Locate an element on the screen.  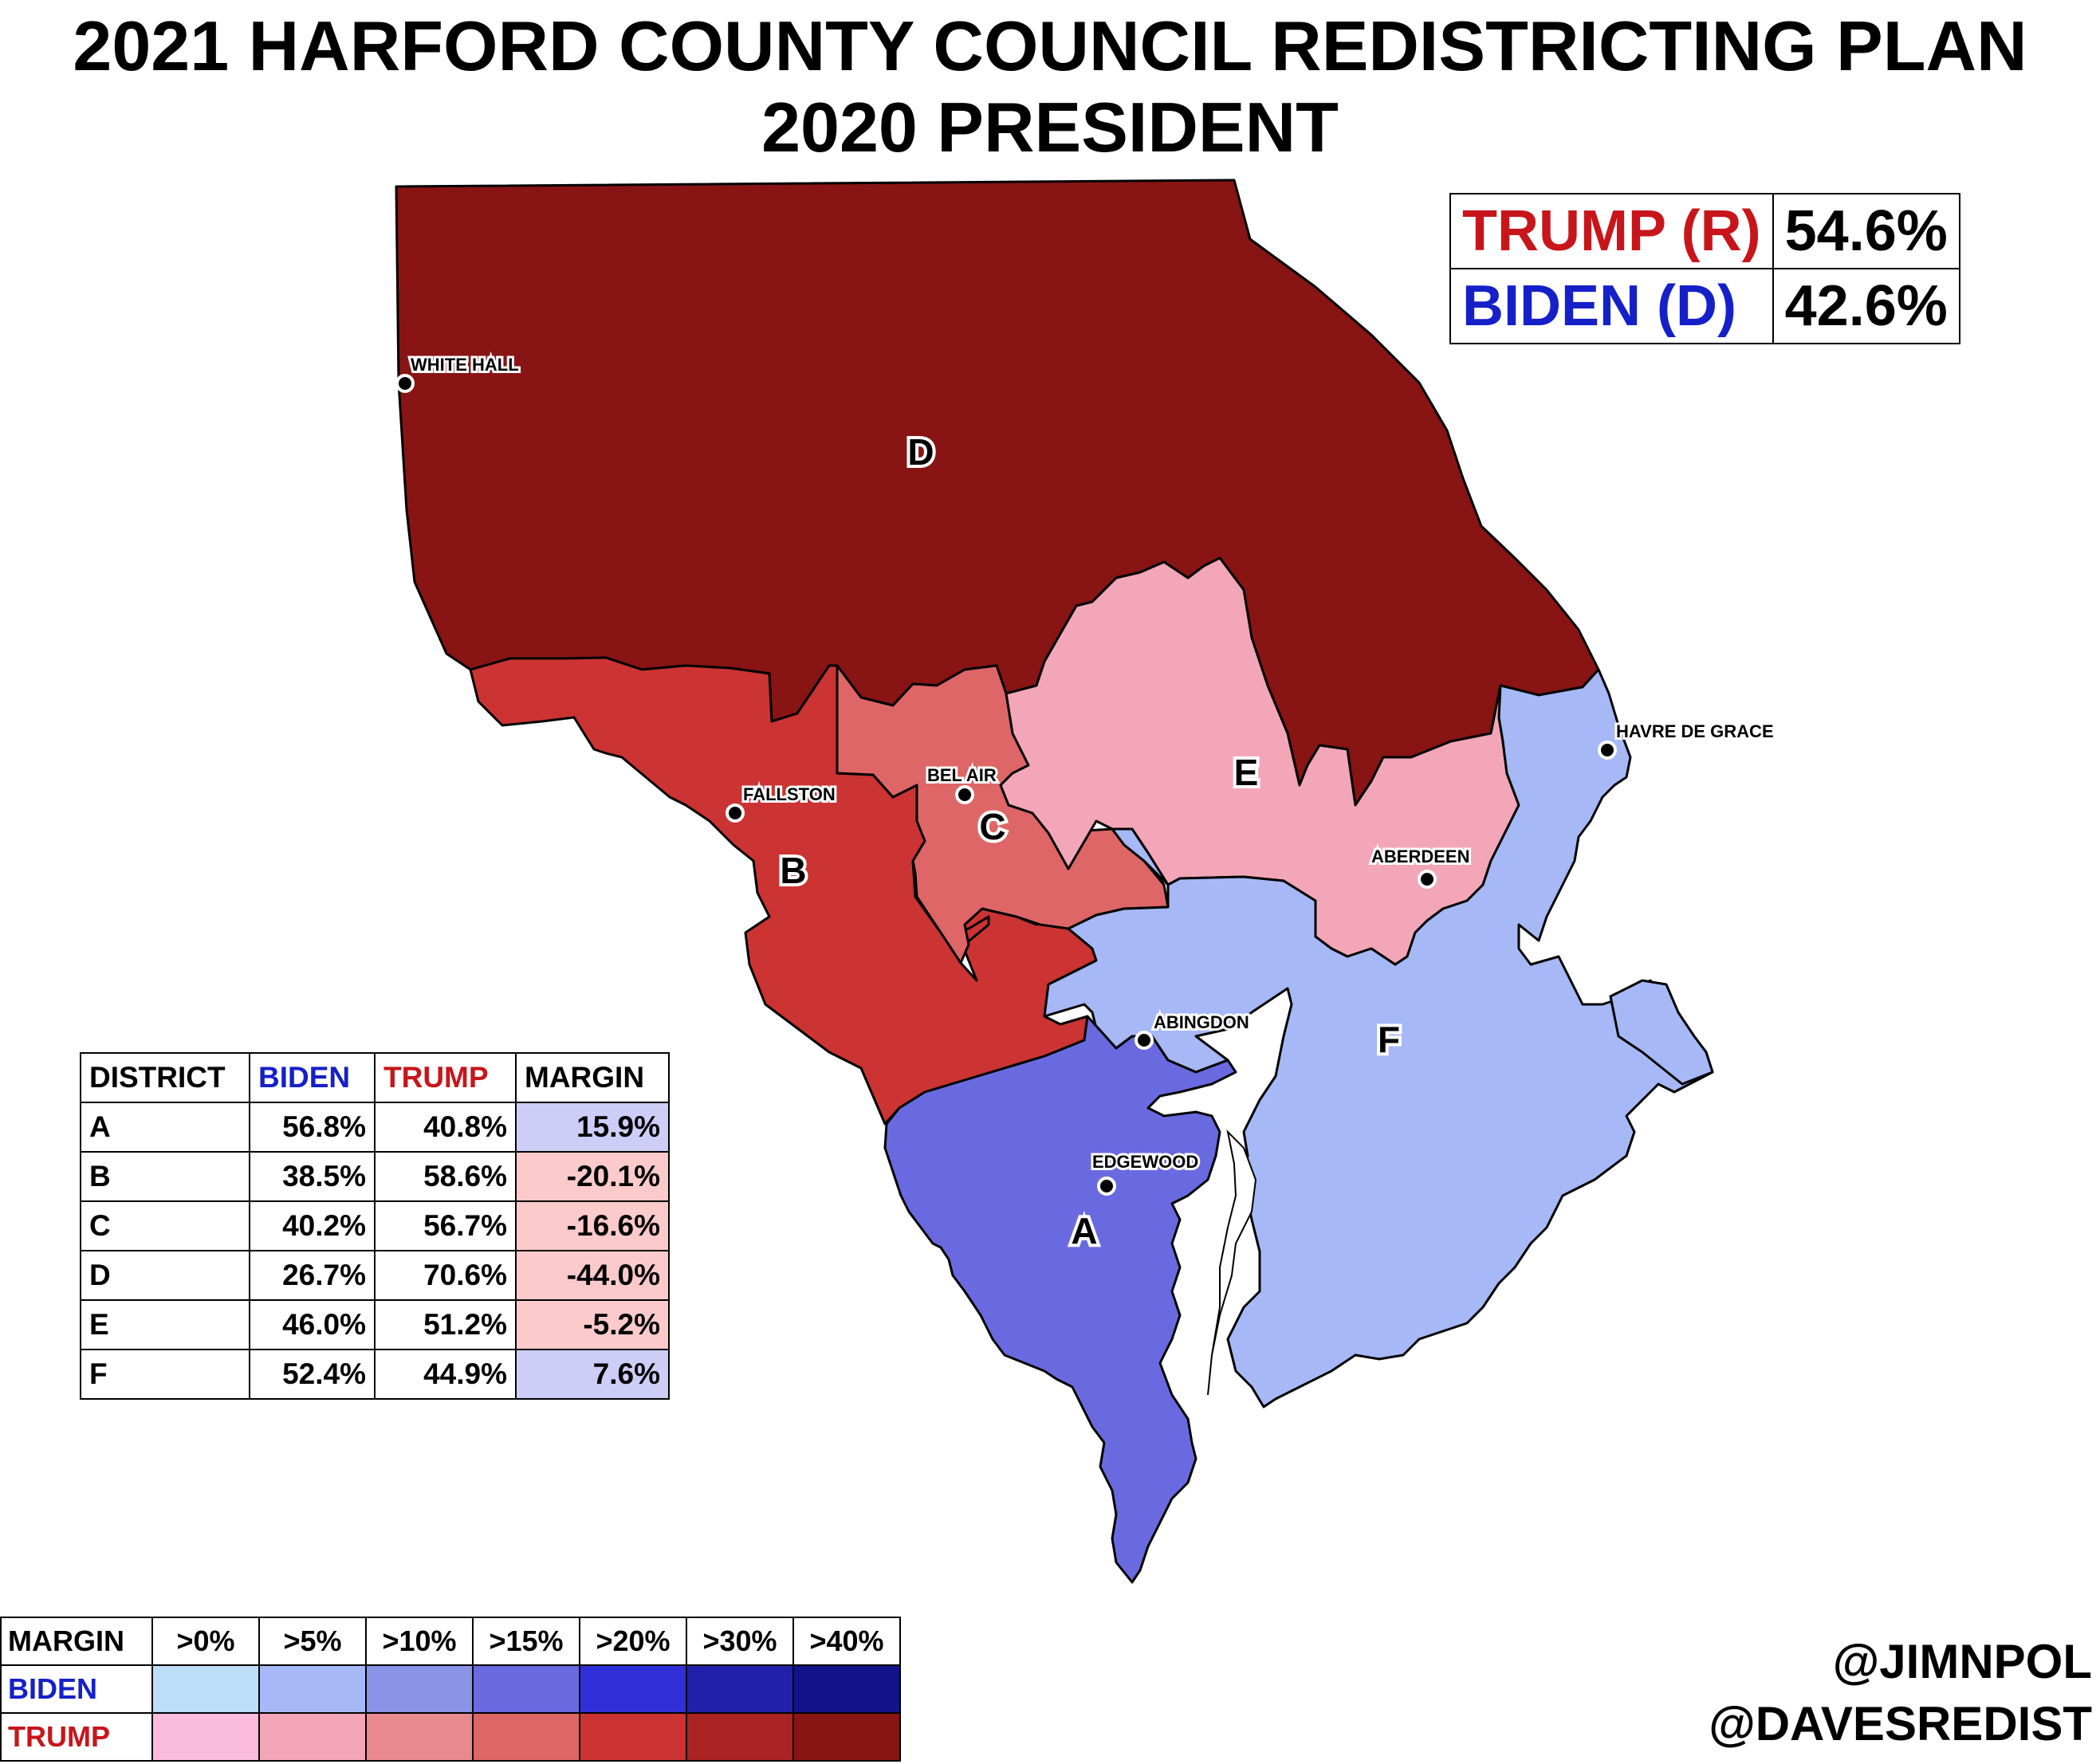
district-b-label: B is located at coordinates (793, 870).